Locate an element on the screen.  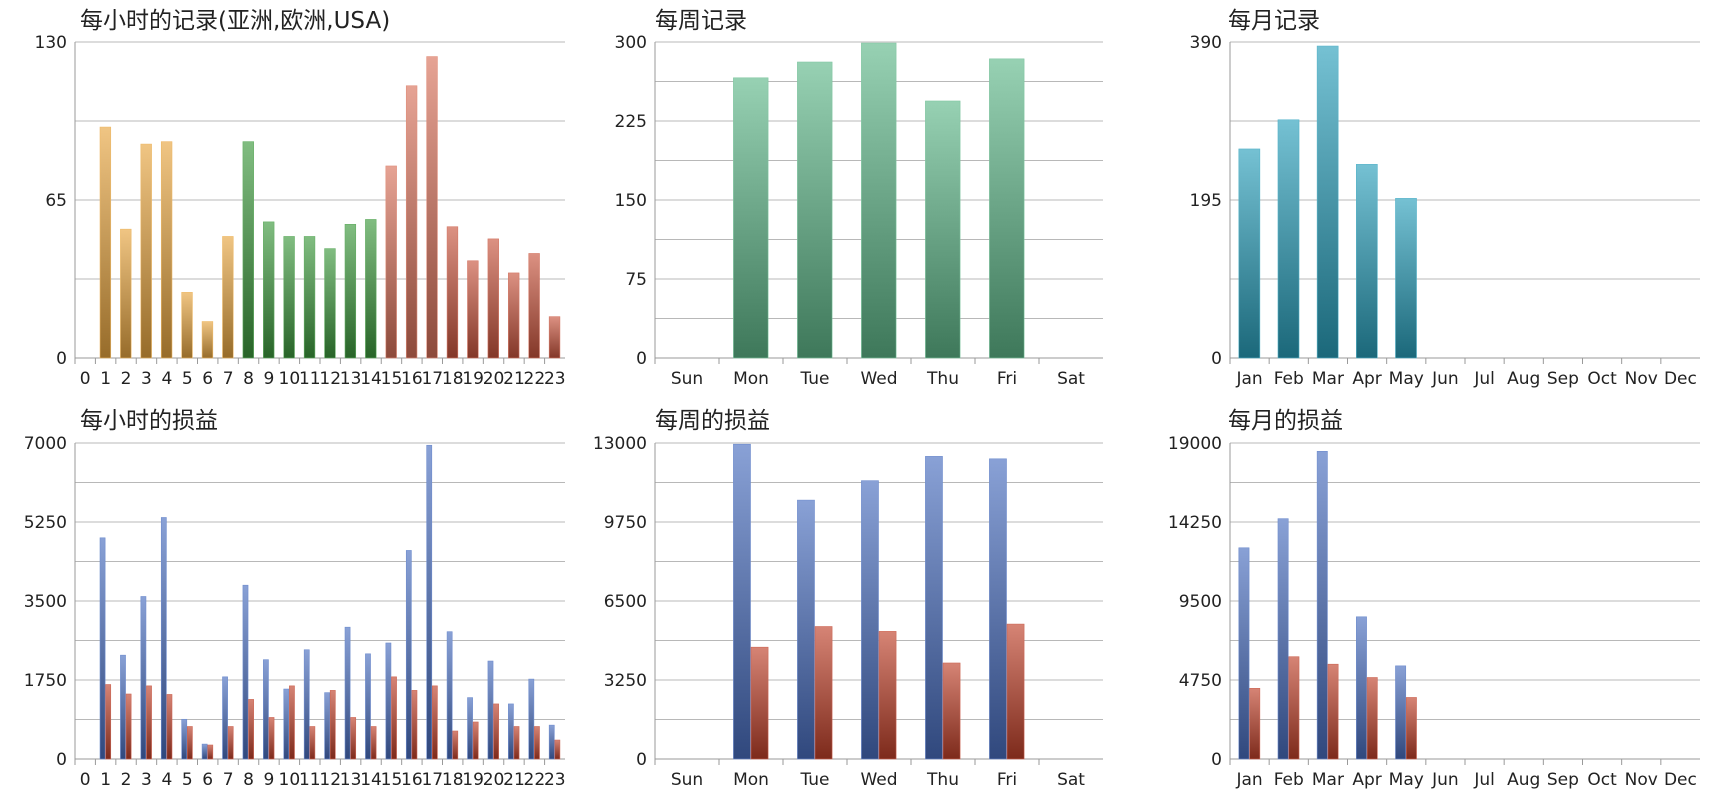
x-tick-label: 19 is located at coordinates (473, 780).